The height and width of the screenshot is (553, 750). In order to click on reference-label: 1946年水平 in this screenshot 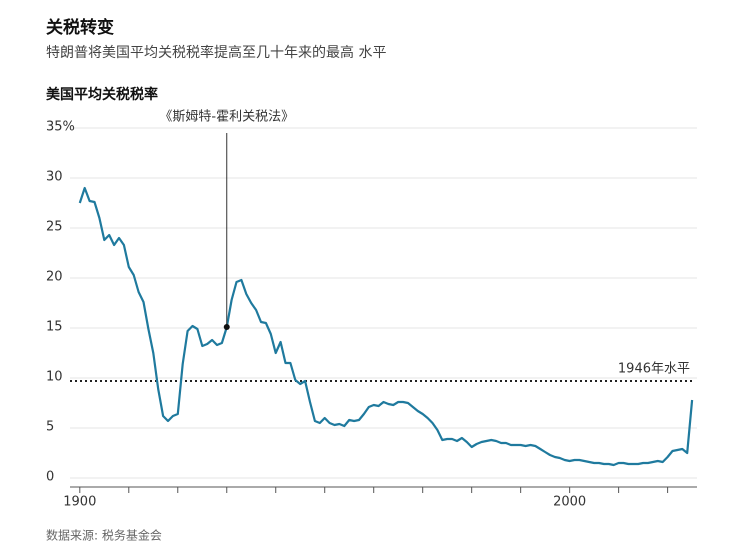, I will do `click(654, 369)`.